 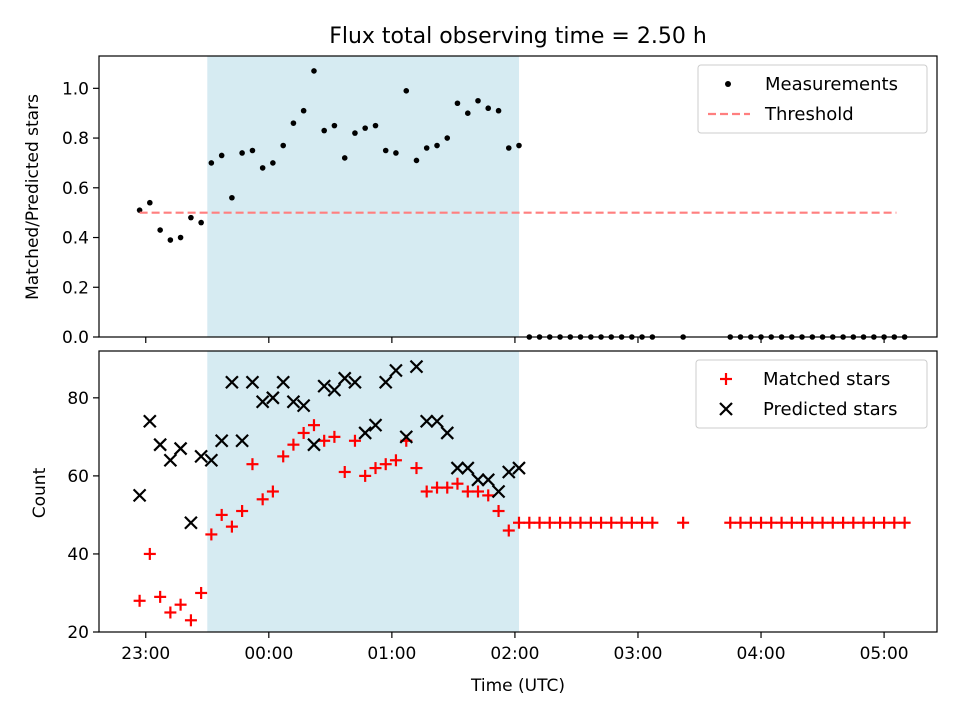 What do you see at coordinates (830, 409) in the screenshot?
I see `legend-predicted-label: Predicted stars` at bounding box center [830, 409].